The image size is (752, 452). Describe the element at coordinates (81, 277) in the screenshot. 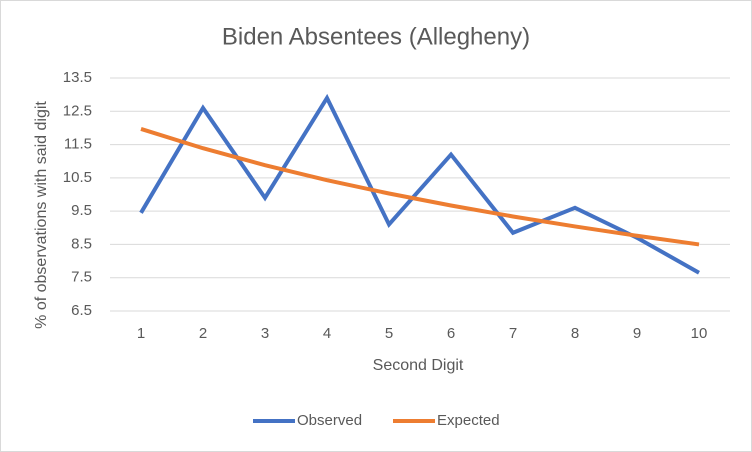

I see `y-tick-label: 7.5` at that location.